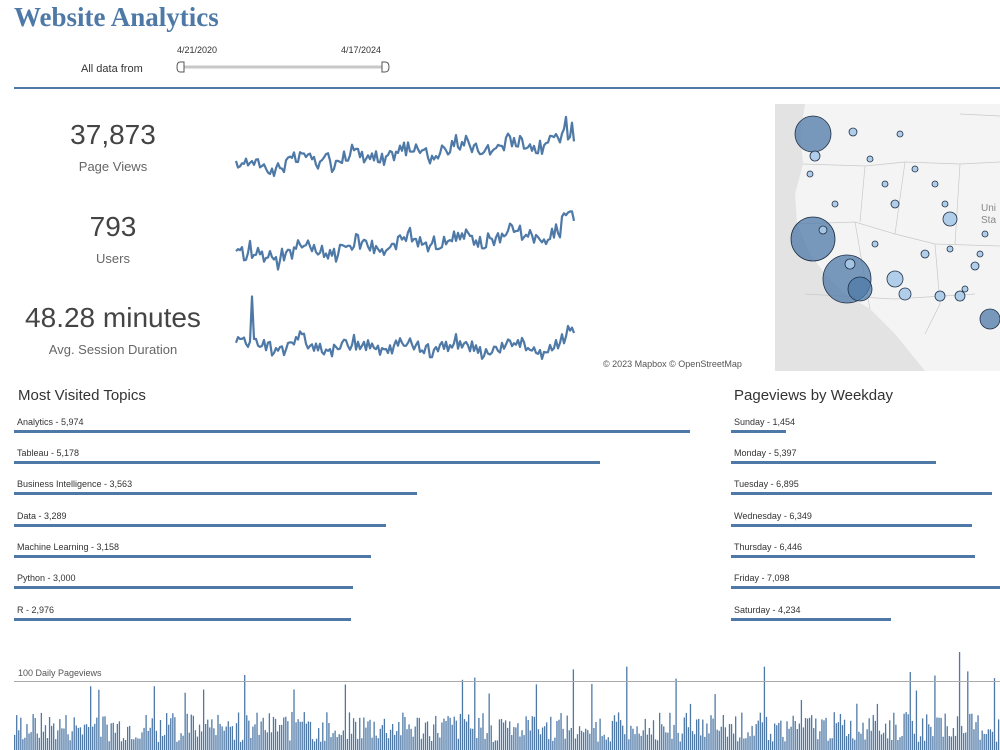 The image size is (1000, 750). I want to click on visitor-location-map: Uni Sta, so click(887, 237).